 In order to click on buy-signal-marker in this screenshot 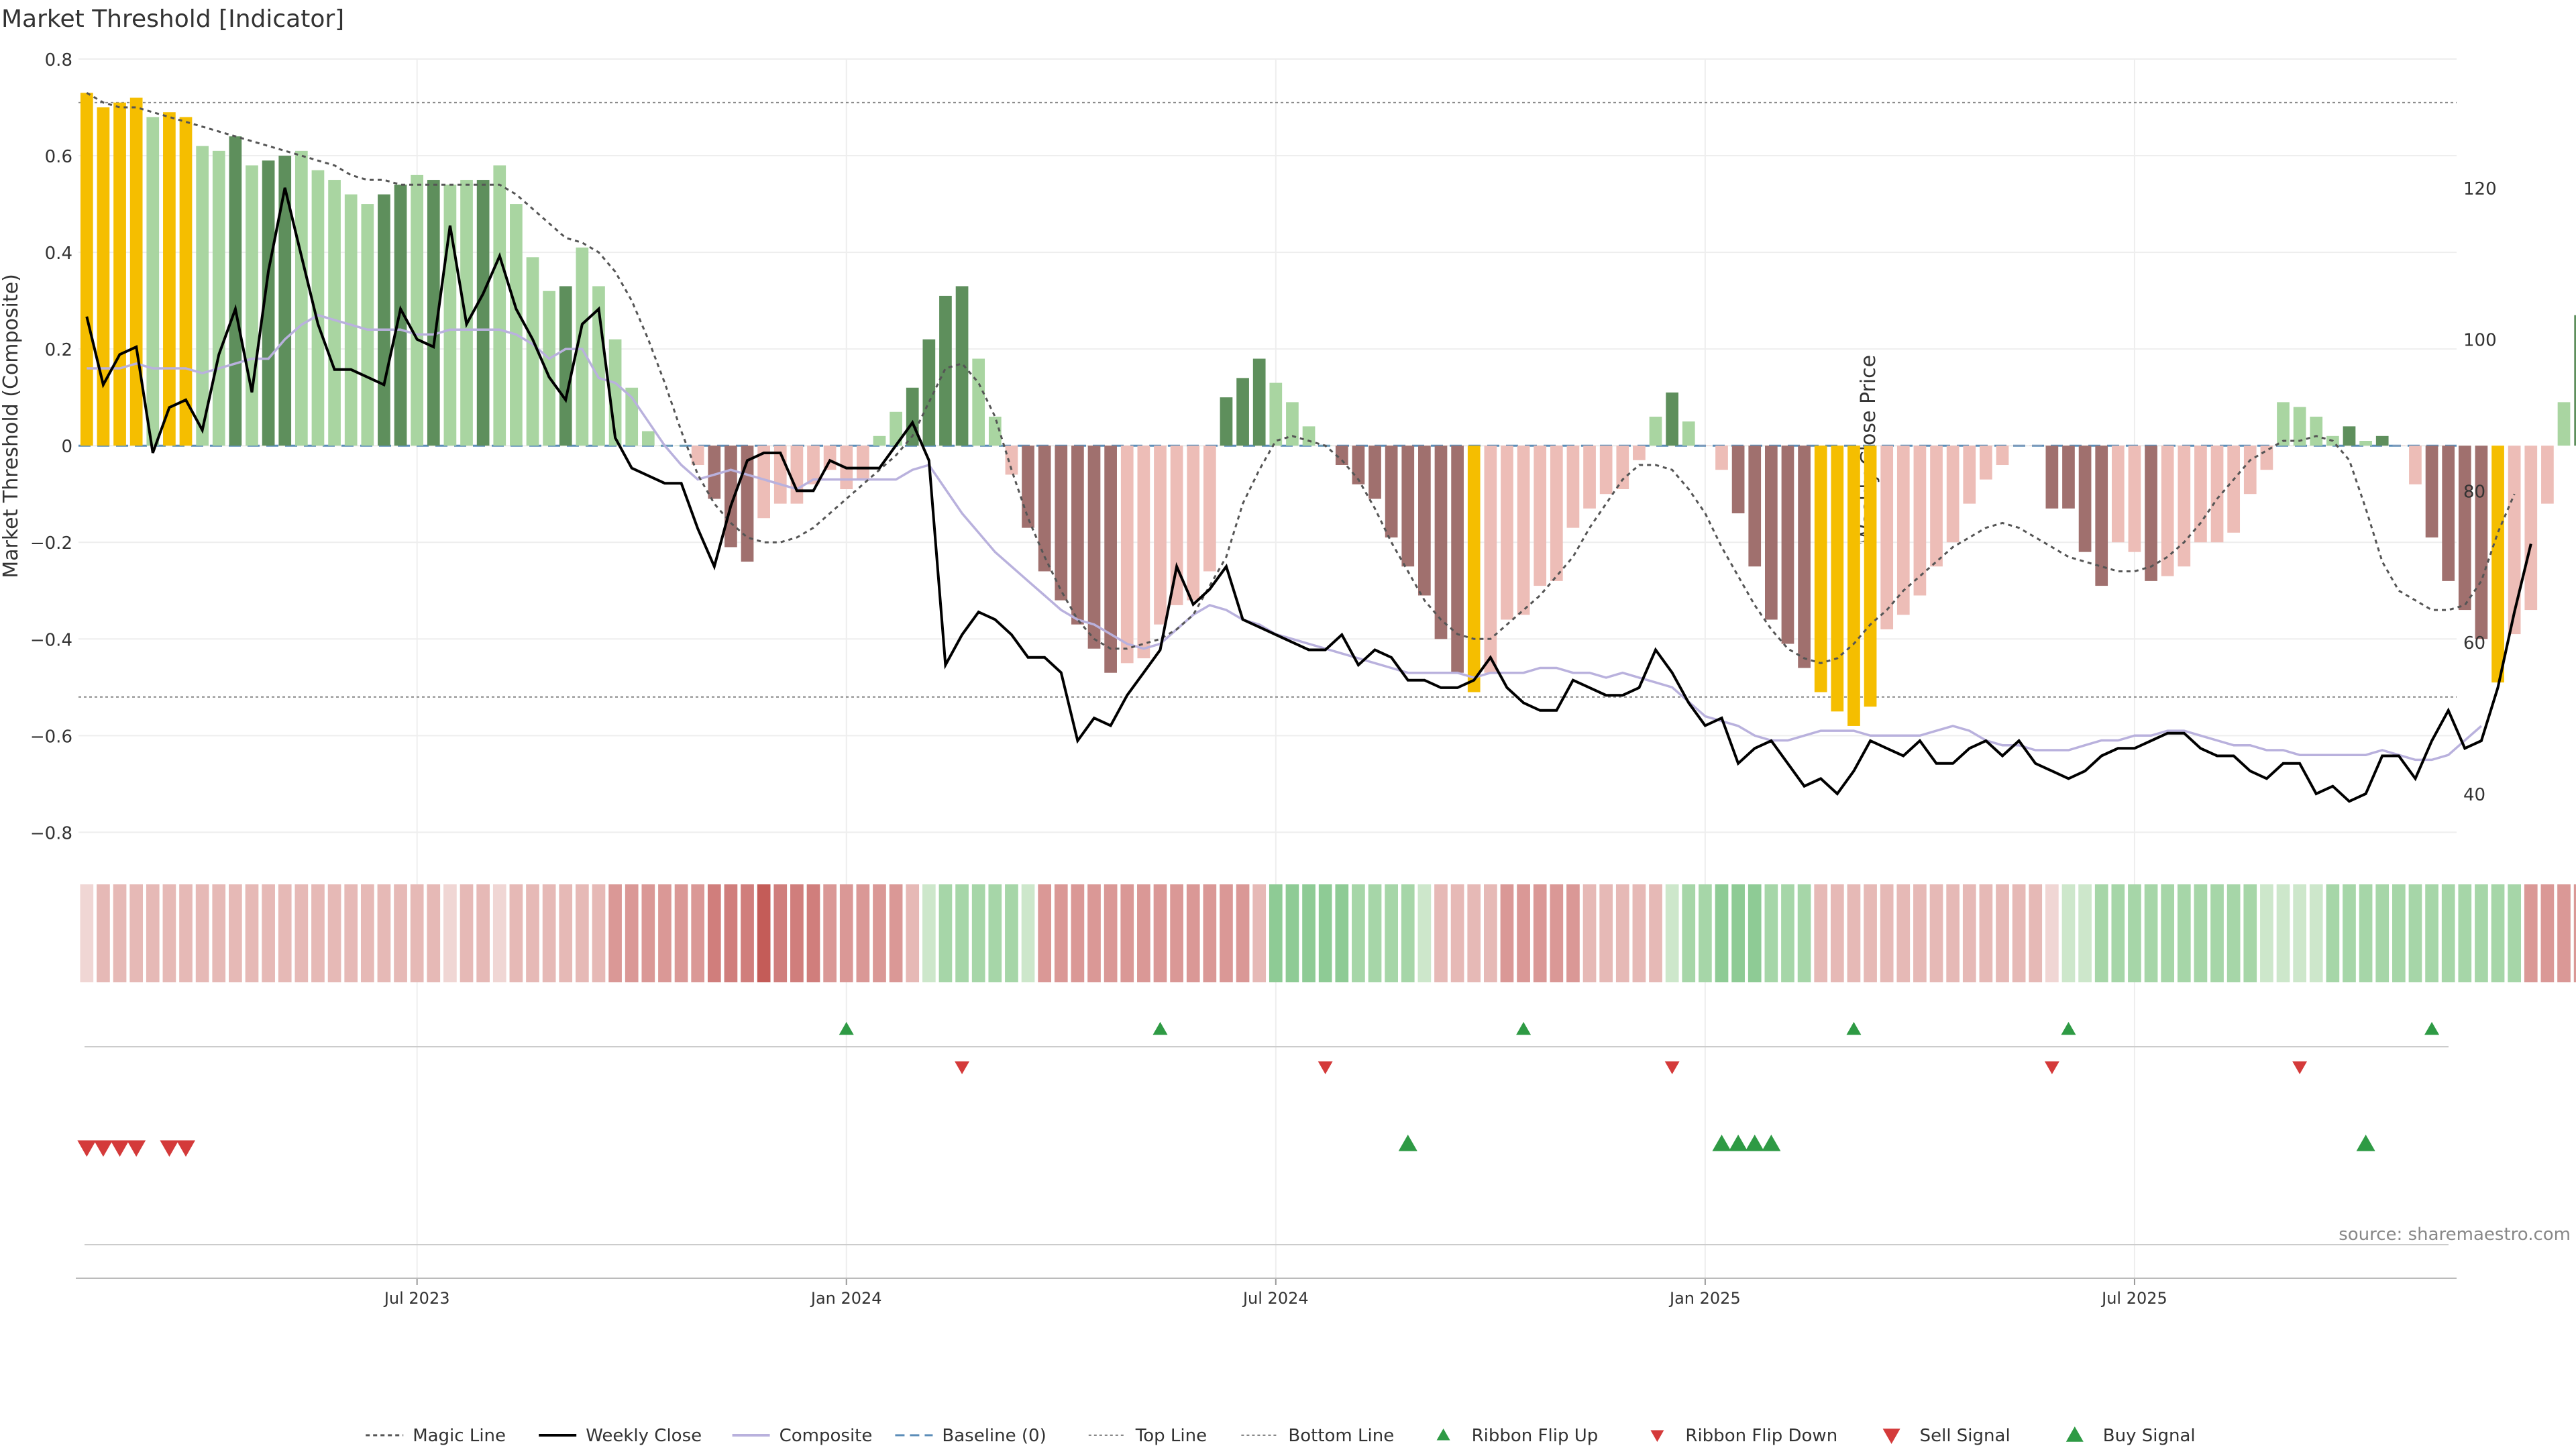, I will do `click(1407, 1143)`.